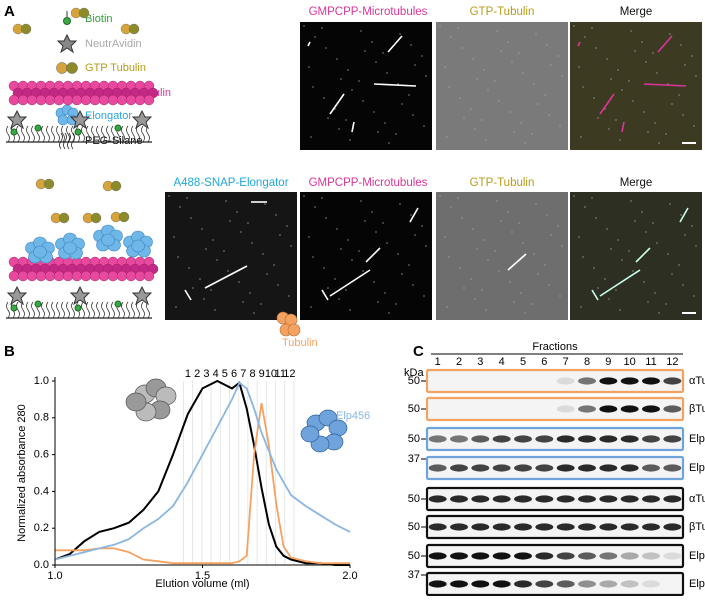  Describe the element at coordinates (353, 416) in the screenshot. I see `series-label: Elp456` at that location.